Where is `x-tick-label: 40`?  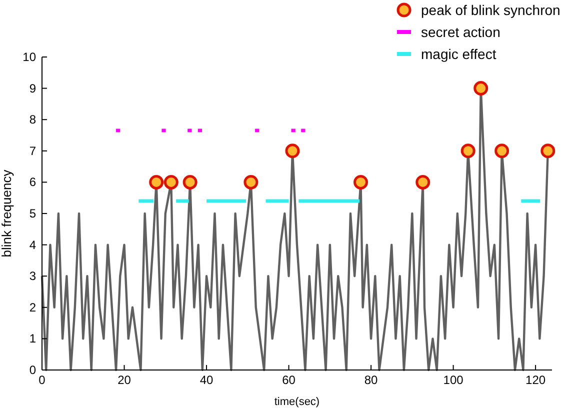
x-tick-label: 40 is located at coordinates (207, 380).